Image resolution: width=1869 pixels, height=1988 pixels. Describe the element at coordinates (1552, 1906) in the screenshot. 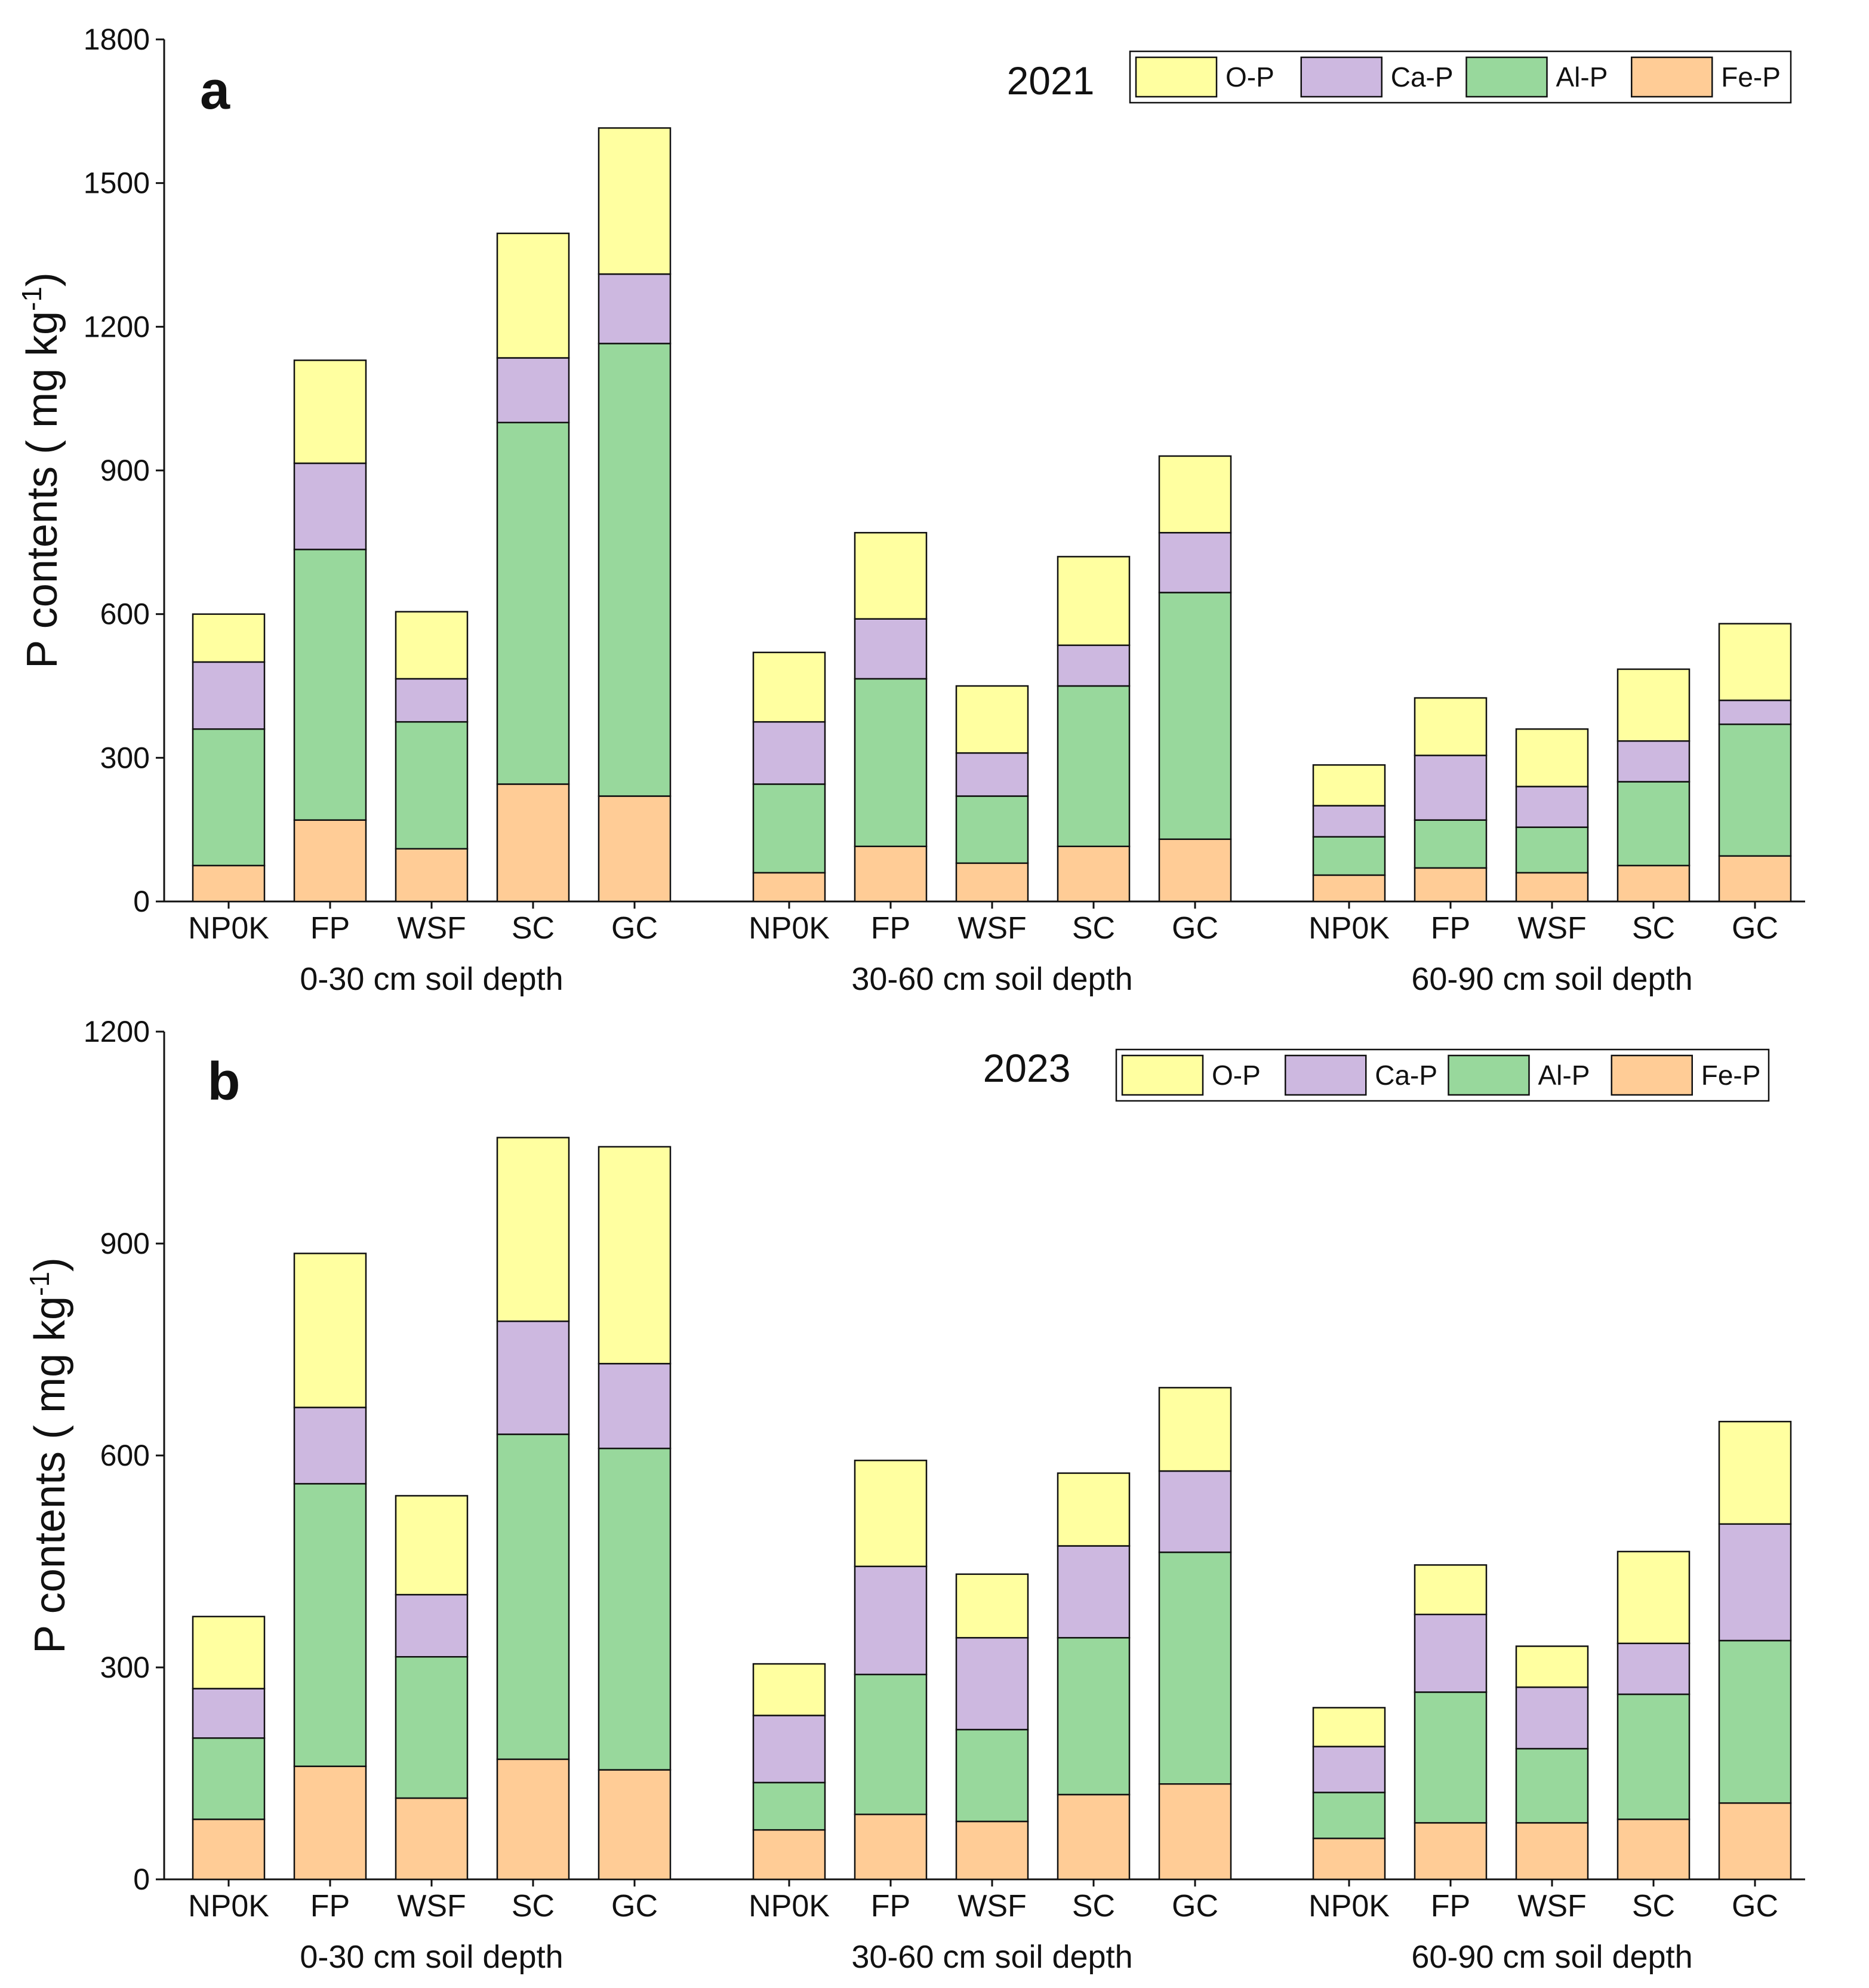

I see `category-label: WSF` at that location.